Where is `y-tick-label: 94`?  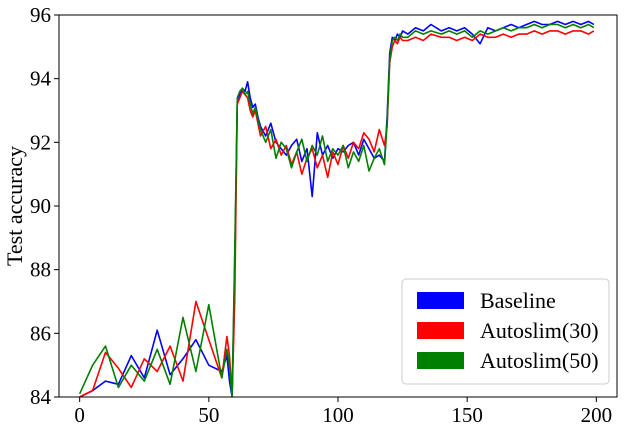 y-tick-label: 94 is located at coordinates (41, 79).